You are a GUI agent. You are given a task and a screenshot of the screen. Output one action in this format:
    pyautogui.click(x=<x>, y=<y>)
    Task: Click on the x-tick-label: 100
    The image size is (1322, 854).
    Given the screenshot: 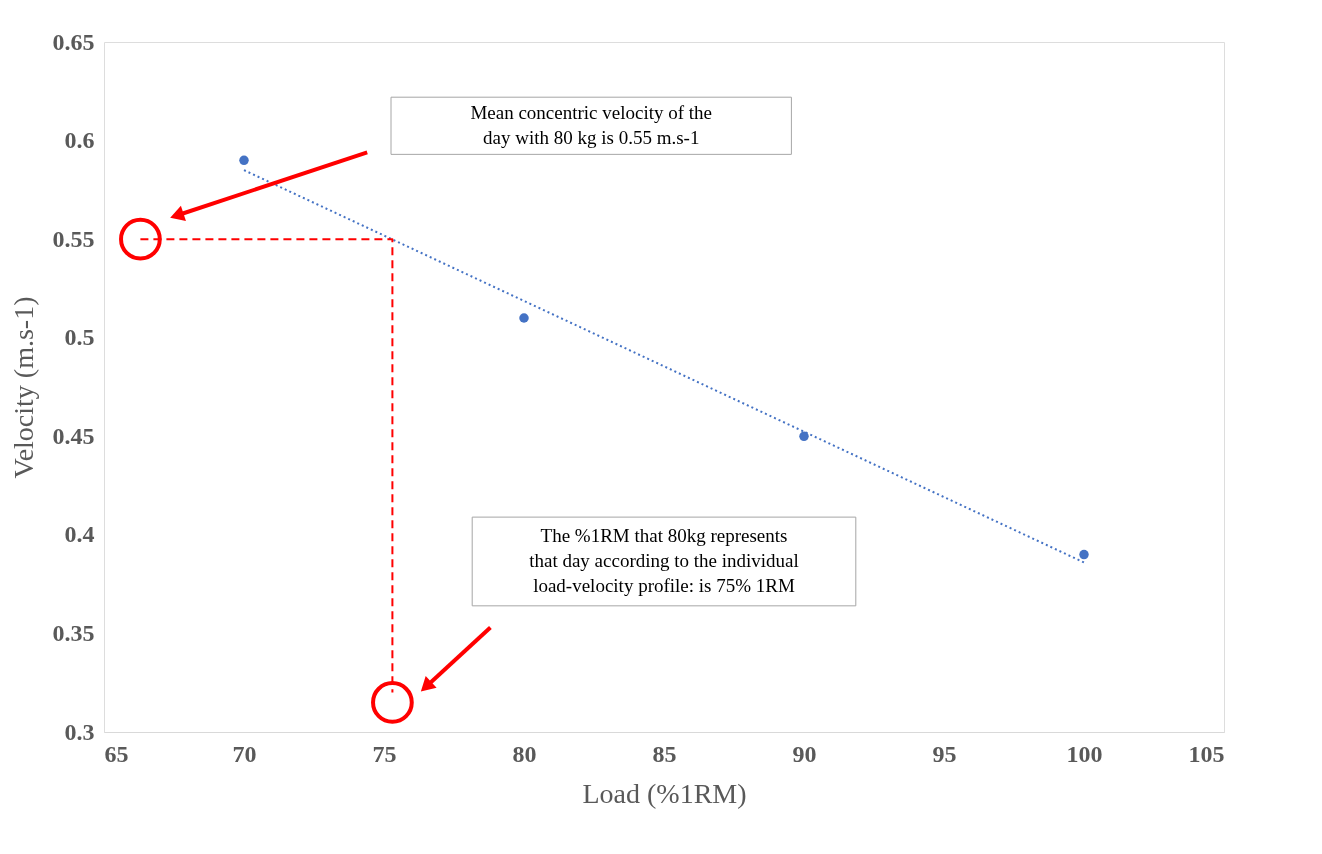 What is the action you would take?
    pyautogui.click(x=1084, y=753)
    